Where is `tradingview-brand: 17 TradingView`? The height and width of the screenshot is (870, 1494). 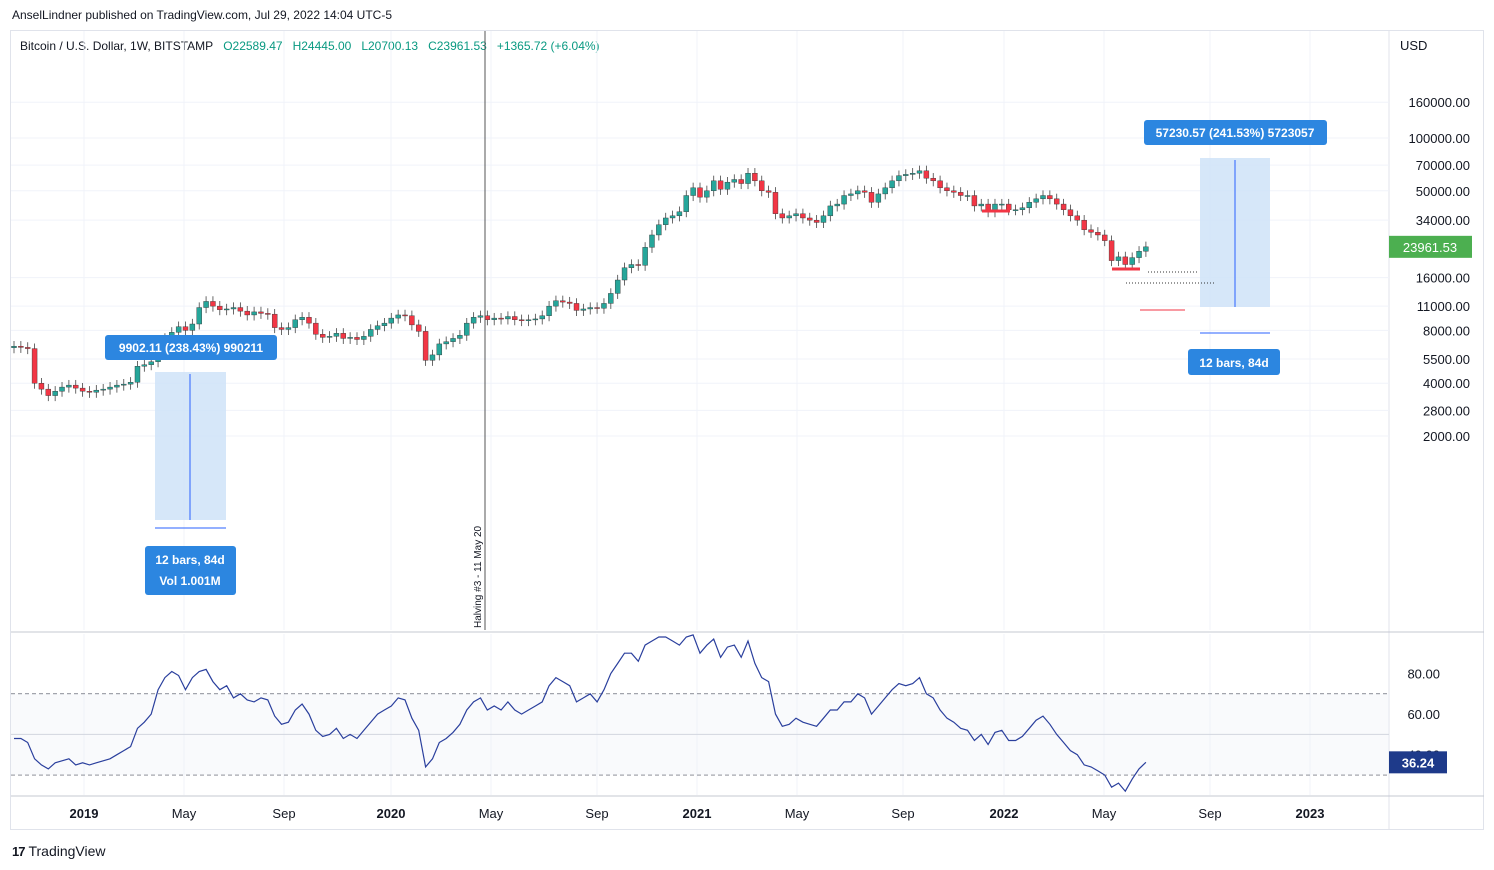
tradingview-brand: 17 TradingView is located at coordinates (59, 851).